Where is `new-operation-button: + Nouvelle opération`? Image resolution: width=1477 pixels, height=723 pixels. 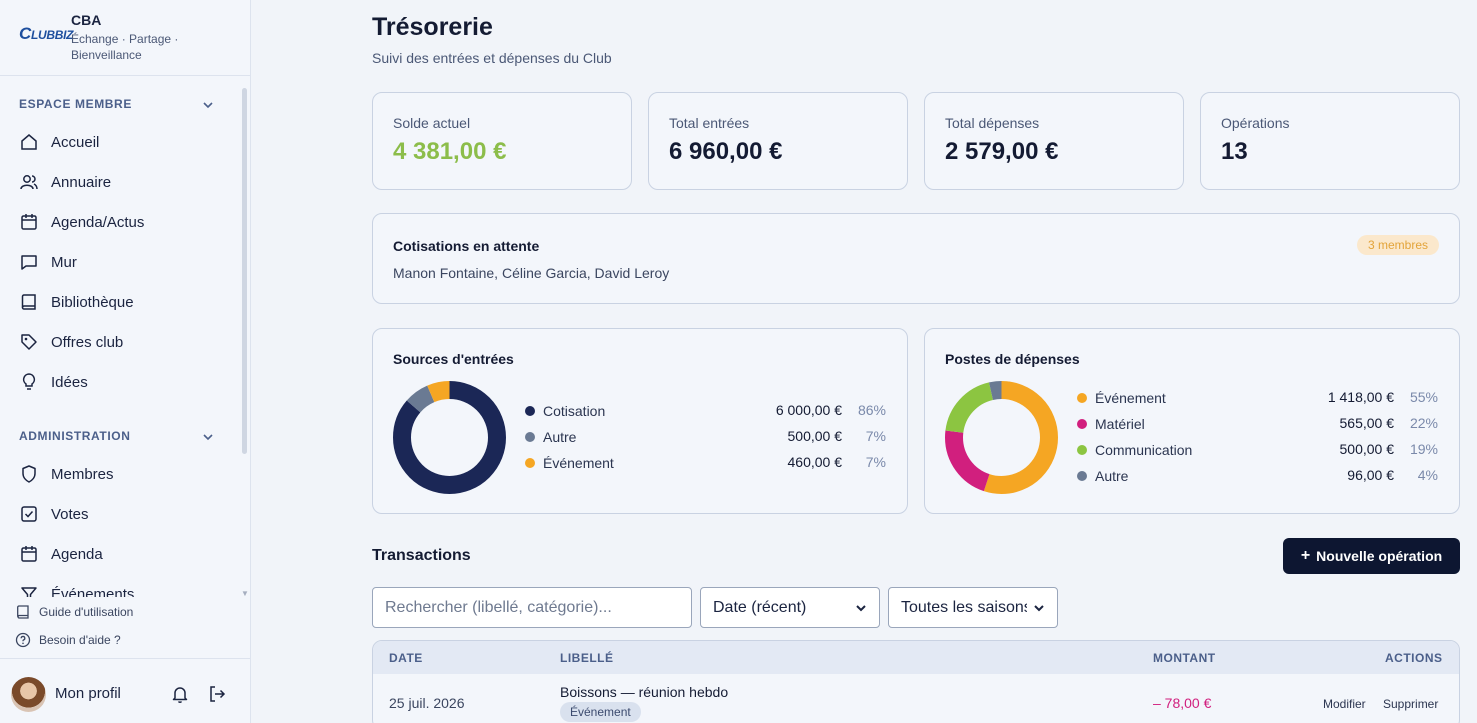
new-operation-button: + Nouvelle opération is located at coordinates (1371, 556).